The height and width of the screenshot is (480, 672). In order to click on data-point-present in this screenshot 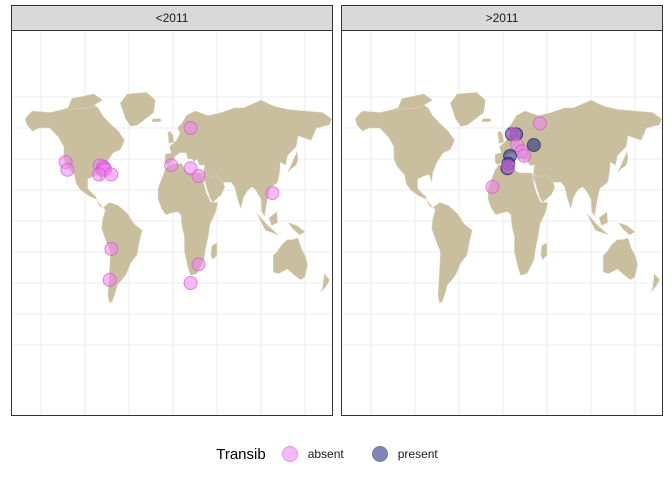, I will do `click(533, 145)`.